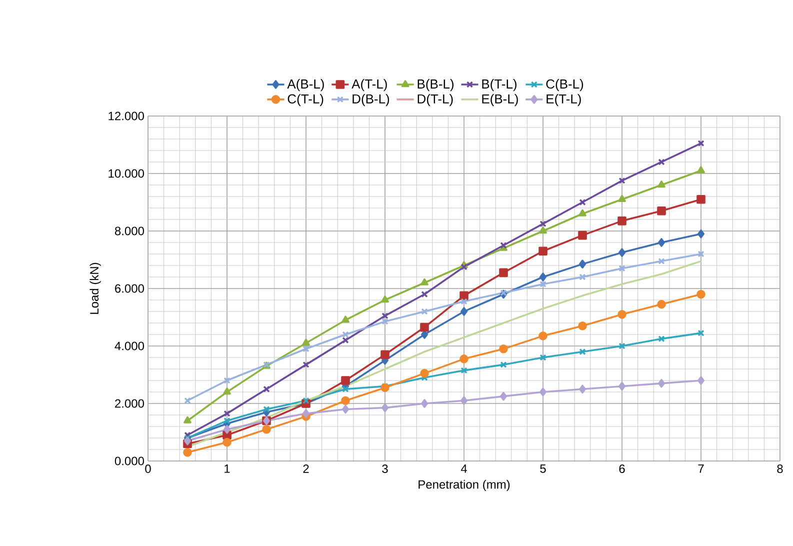  Describe the element at coordinates (565, 85) in the screenshot. I see `legend-label: C(B-L)` at that location.